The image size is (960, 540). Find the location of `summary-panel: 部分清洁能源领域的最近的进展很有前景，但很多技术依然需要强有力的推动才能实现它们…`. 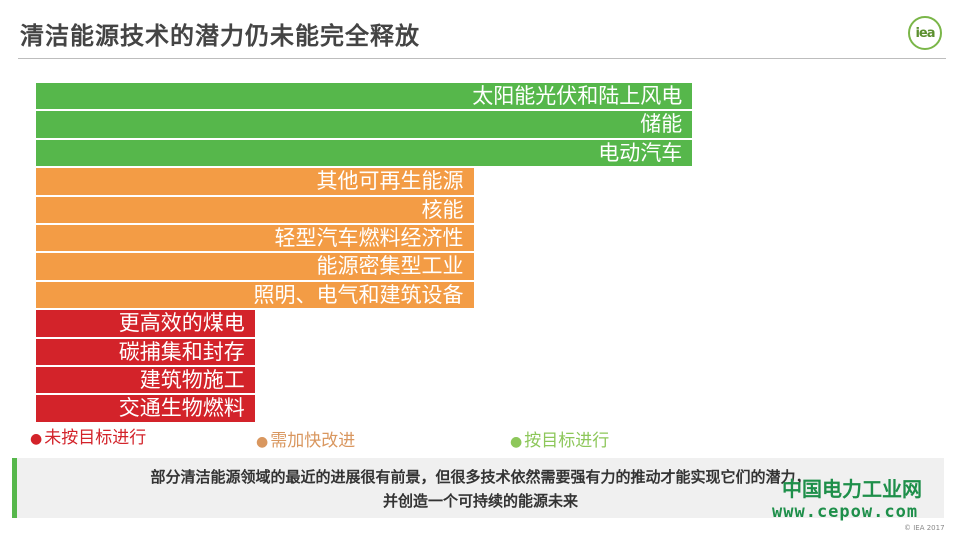

summary-panel: 部分清洁能源领域的最近的进展很有前景，但很多技术依然需要强有力的推动才能实现它们… is located at coordinates (478, 488).